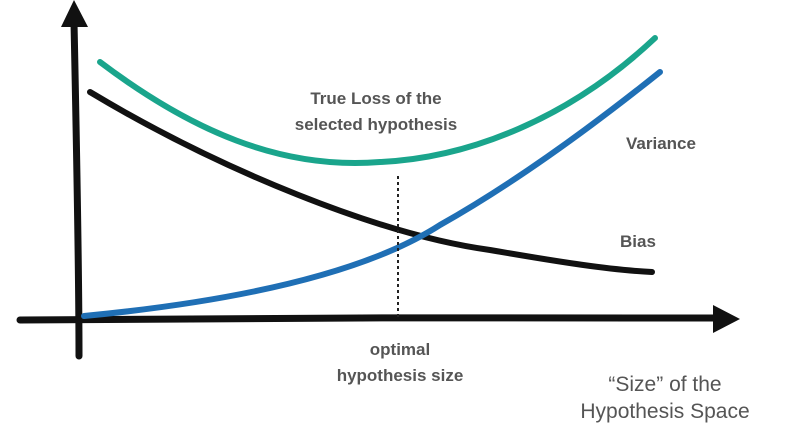 This screenshot has height=436, width=788. Describe the element at coordinates (376, 124) in the screenshot. I see `true-loss-label-line-2: selected hypothesis` at that location.